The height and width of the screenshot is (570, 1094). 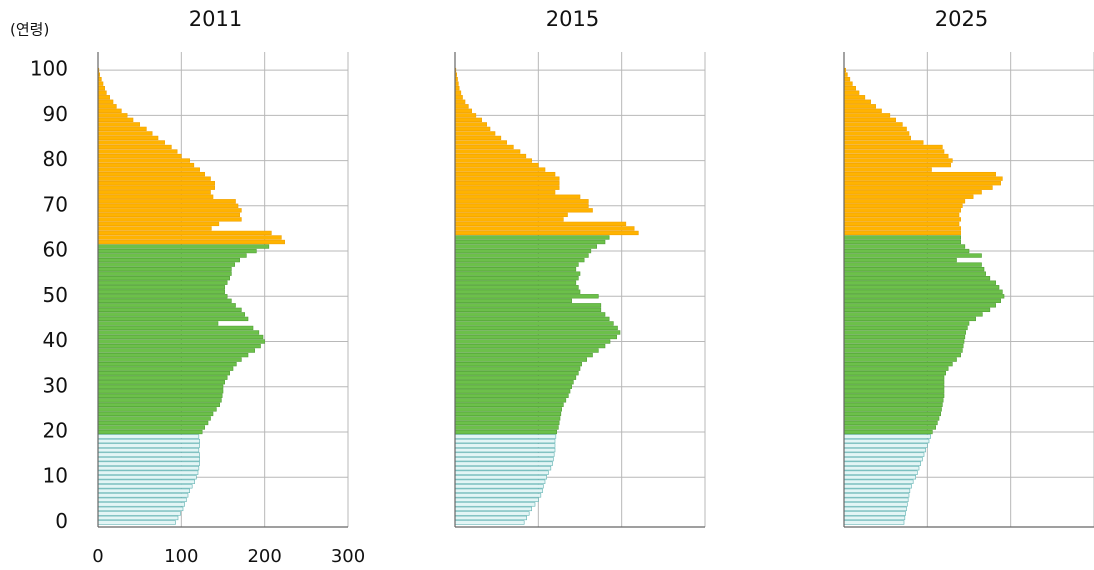 What do you see at coordinates (55, 204) in the screenshot?
I see `y-tick-label: 70` at bounding box center [55, 204].